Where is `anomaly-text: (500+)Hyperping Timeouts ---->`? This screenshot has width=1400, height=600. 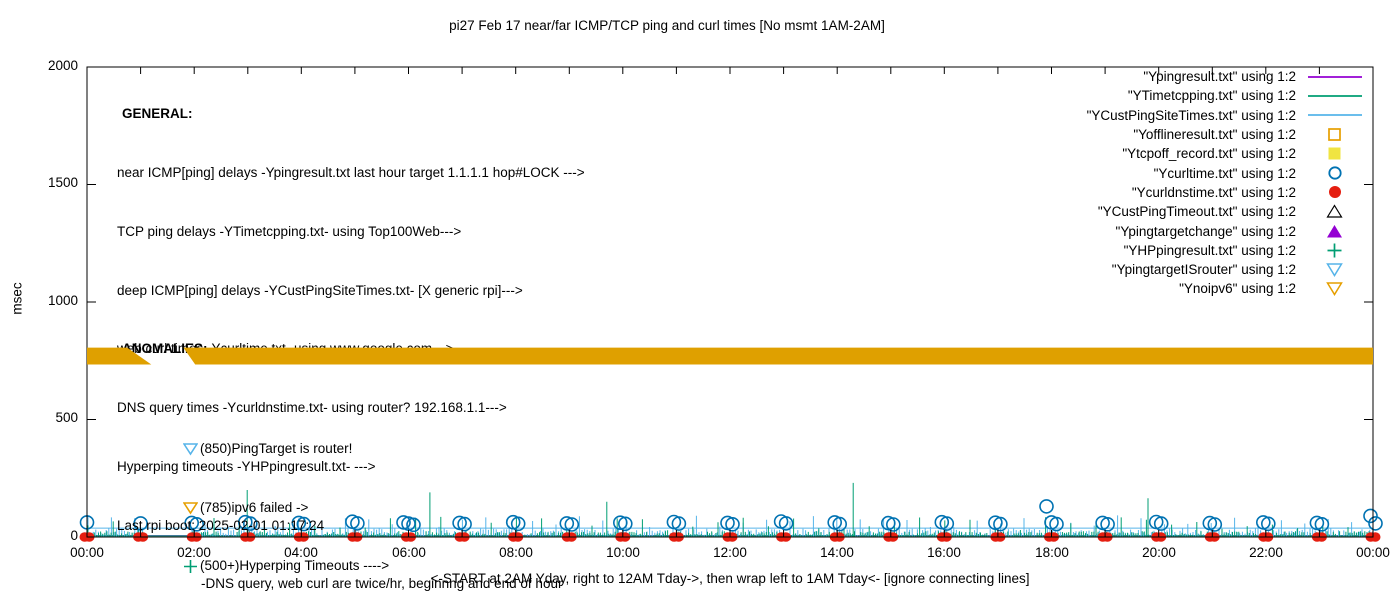 anomaly-text: (500+)Hyperping Timeouts ----> is located at coordinates (295, 566).